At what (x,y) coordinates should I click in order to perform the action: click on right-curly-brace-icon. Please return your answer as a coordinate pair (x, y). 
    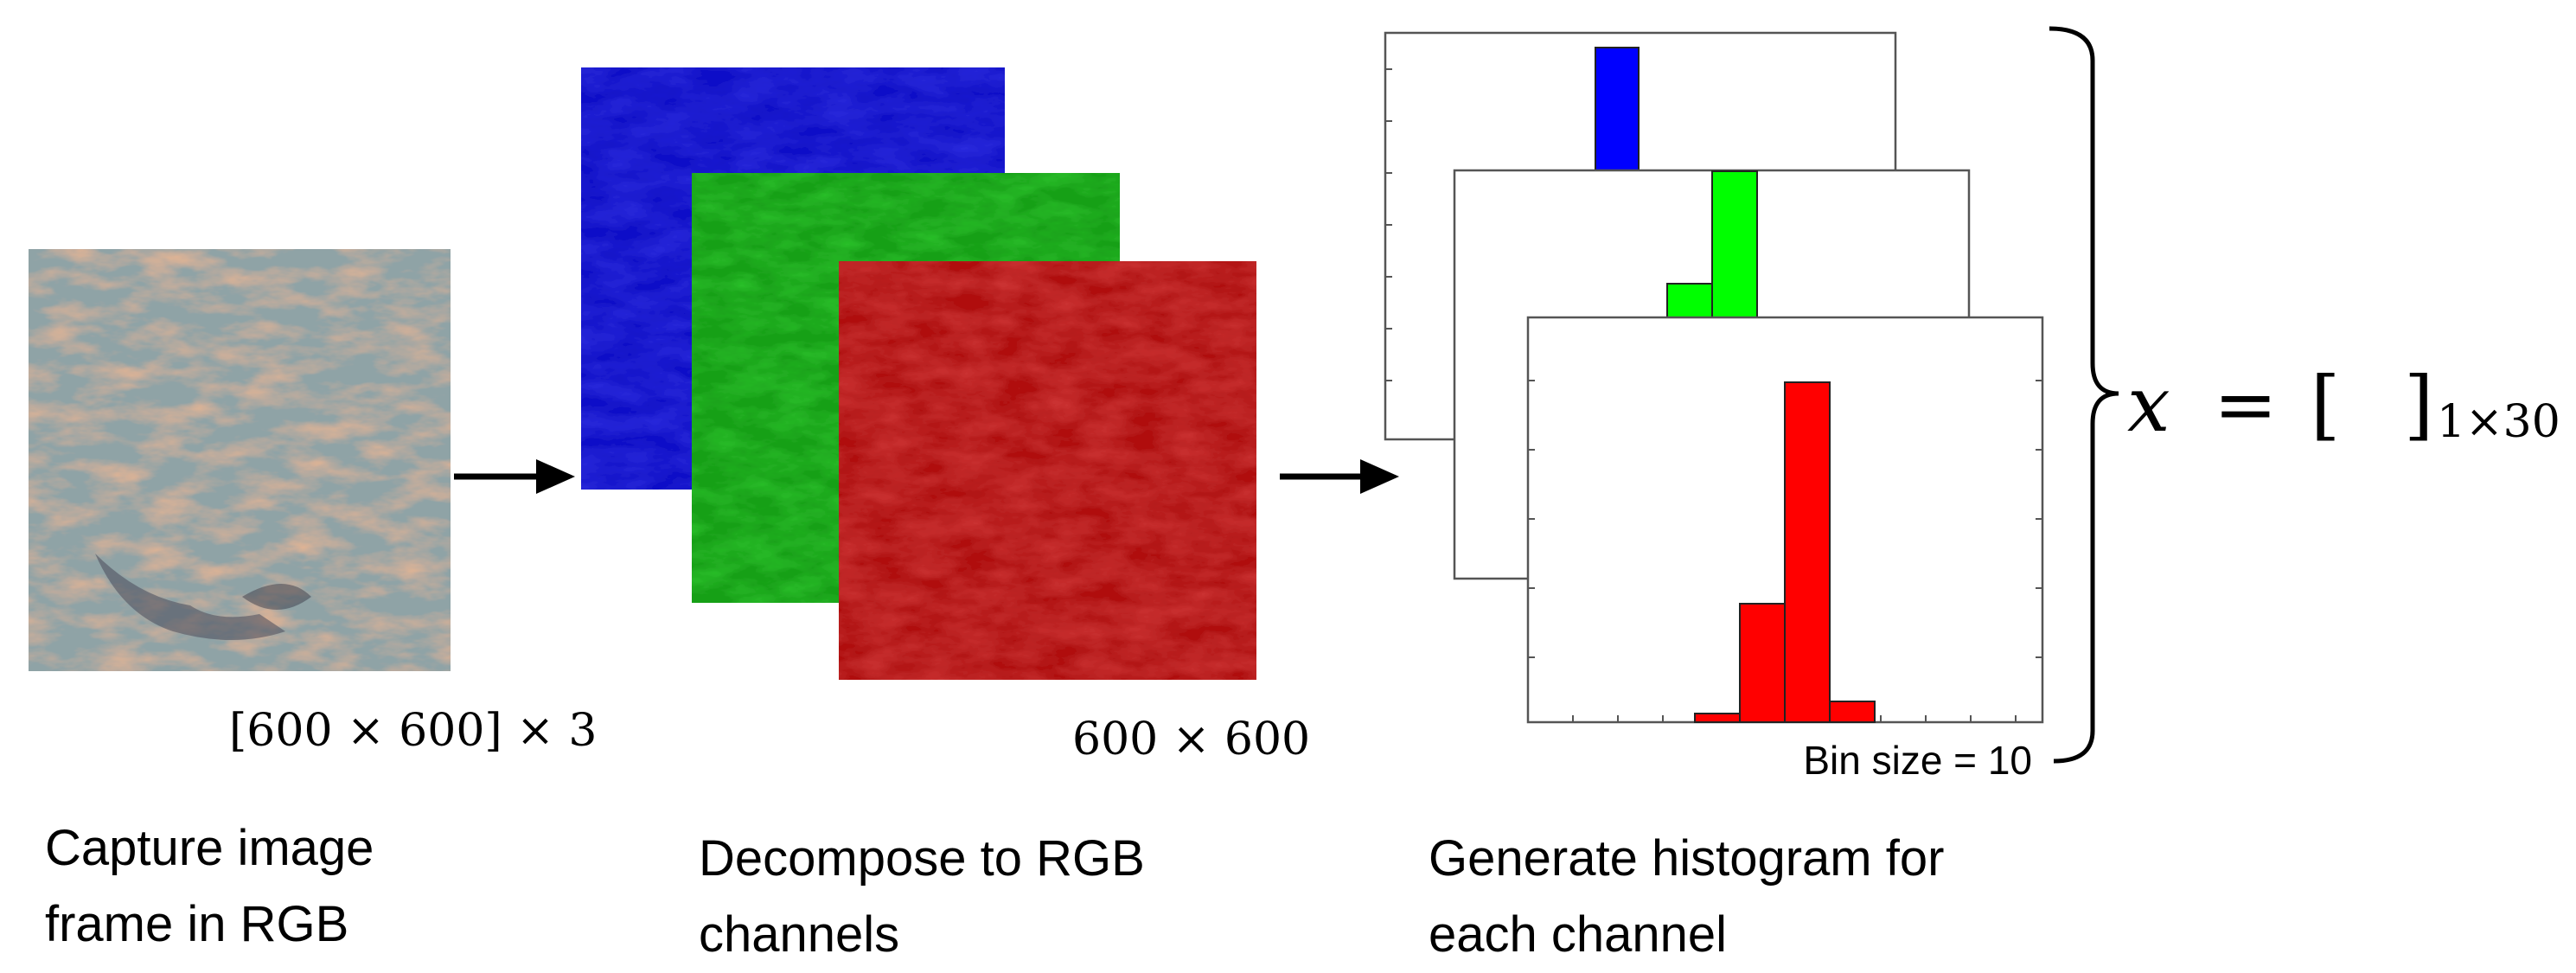
    Looking at the image, I should click on (2084, 395).